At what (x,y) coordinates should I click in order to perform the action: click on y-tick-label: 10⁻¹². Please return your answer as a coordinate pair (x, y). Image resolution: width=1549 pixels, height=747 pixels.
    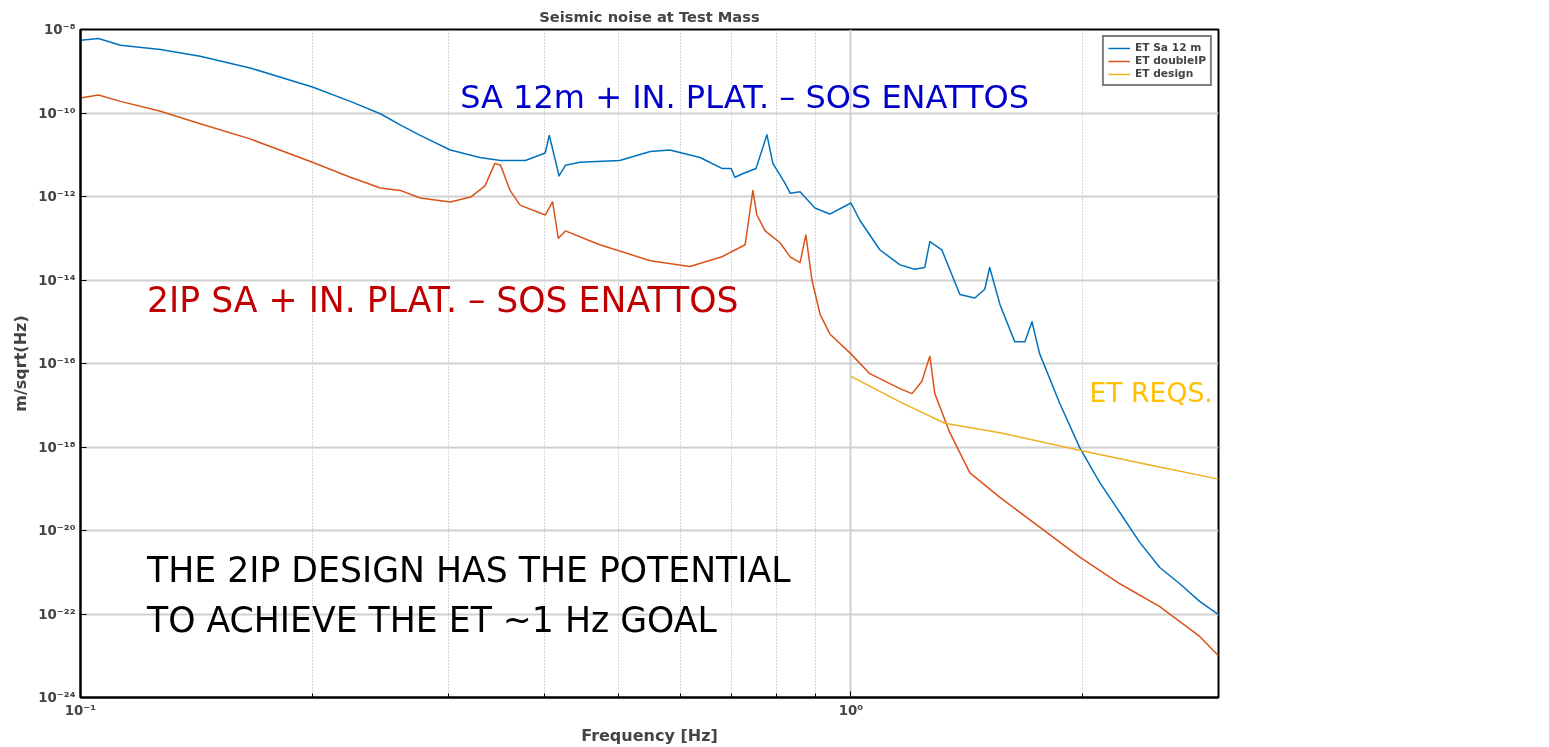
    Looking at the image, I should click on (57, 196).